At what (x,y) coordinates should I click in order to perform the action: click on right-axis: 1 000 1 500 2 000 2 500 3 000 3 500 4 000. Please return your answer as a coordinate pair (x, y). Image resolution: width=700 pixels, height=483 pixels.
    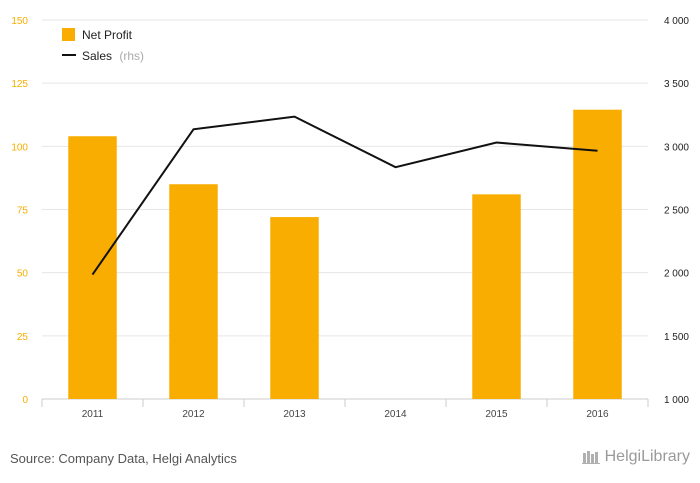
    Looking at the image, I should click on (676, 211).